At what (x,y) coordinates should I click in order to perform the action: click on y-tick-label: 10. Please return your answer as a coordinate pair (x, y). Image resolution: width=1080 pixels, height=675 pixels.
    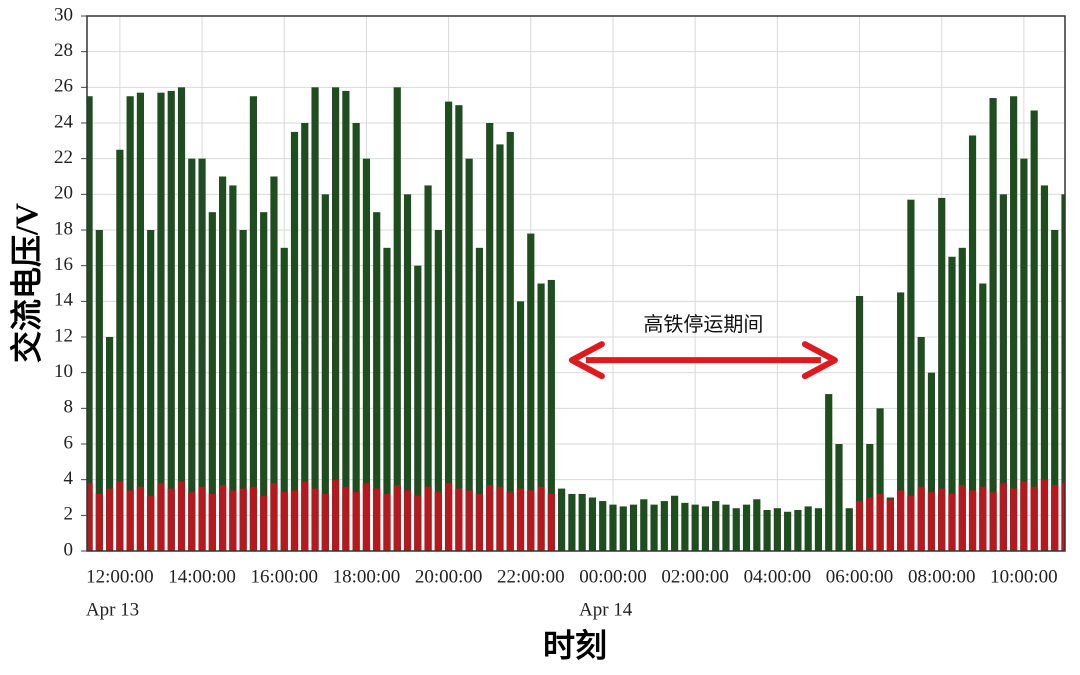
    Looking at the image, I should click on (63, 371).